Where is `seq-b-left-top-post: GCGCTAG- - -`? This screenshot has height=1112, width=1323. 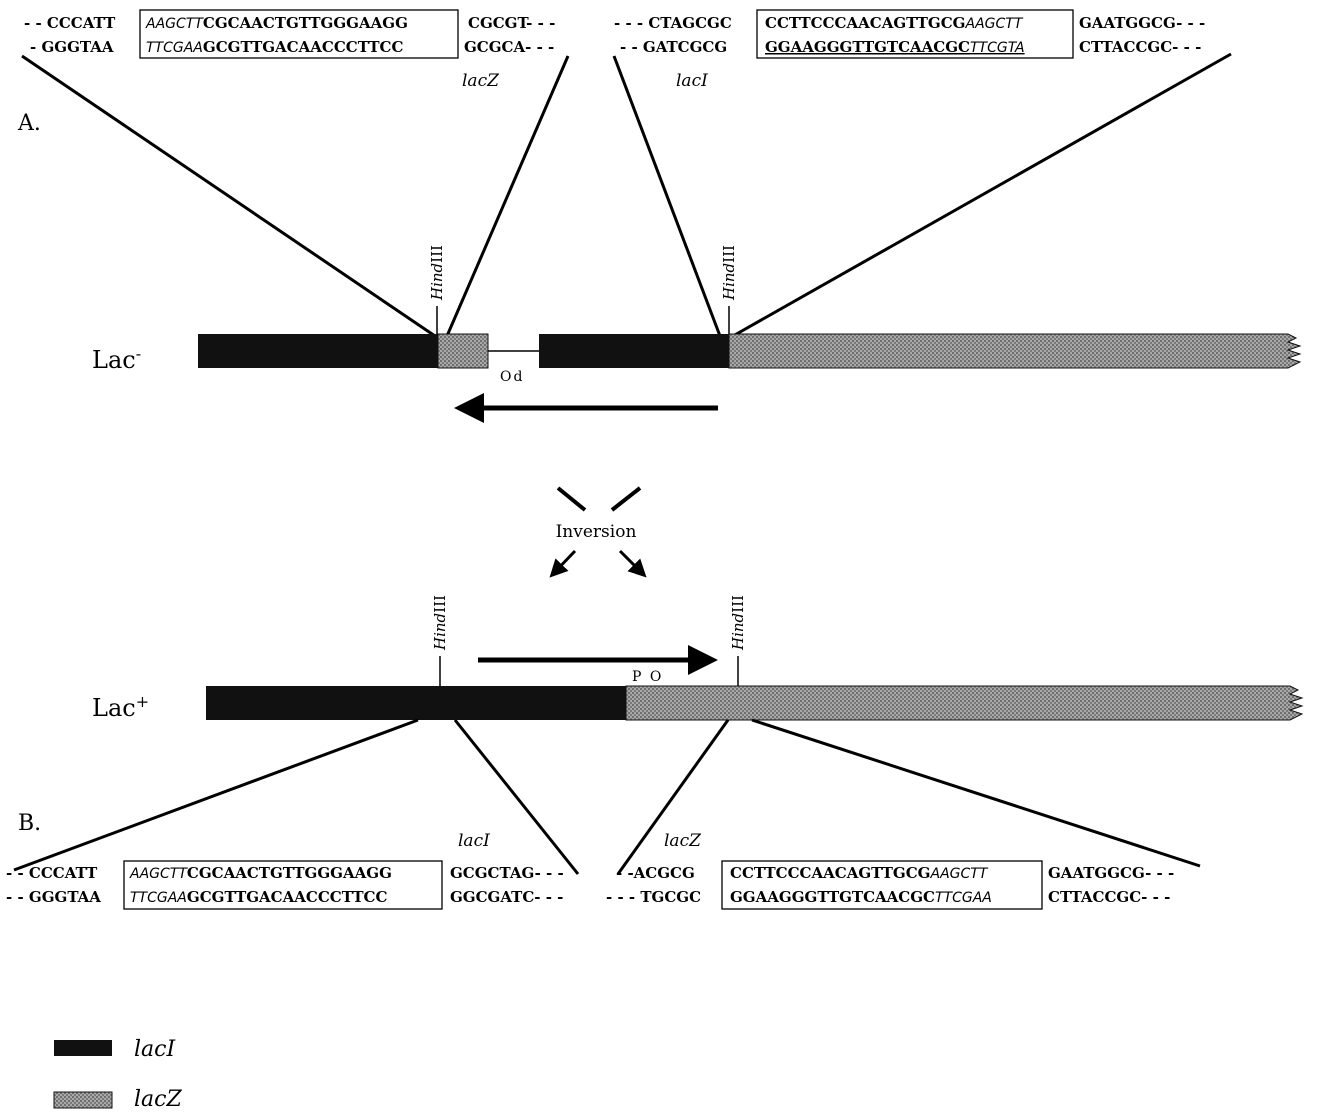
seq-b-left-top-post: GCGCTAG- - - is located at coordinates (507, 873).